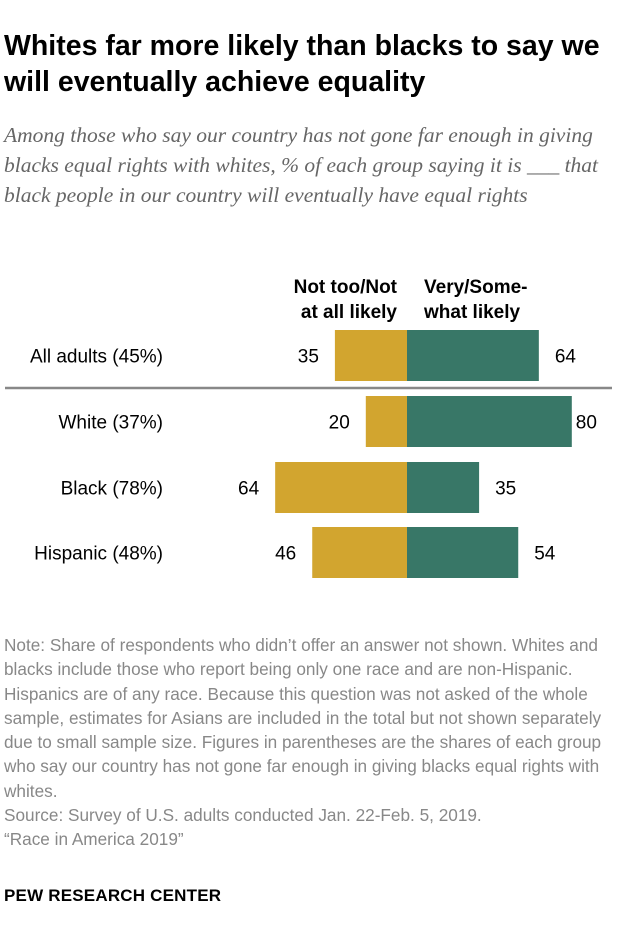 The image size is (630, 943). What do you see at coordinates (113, 895) in the screenshot?
I see `pew-logo: PEW RESEARCH CENTER` at bounding box center [113, 895].